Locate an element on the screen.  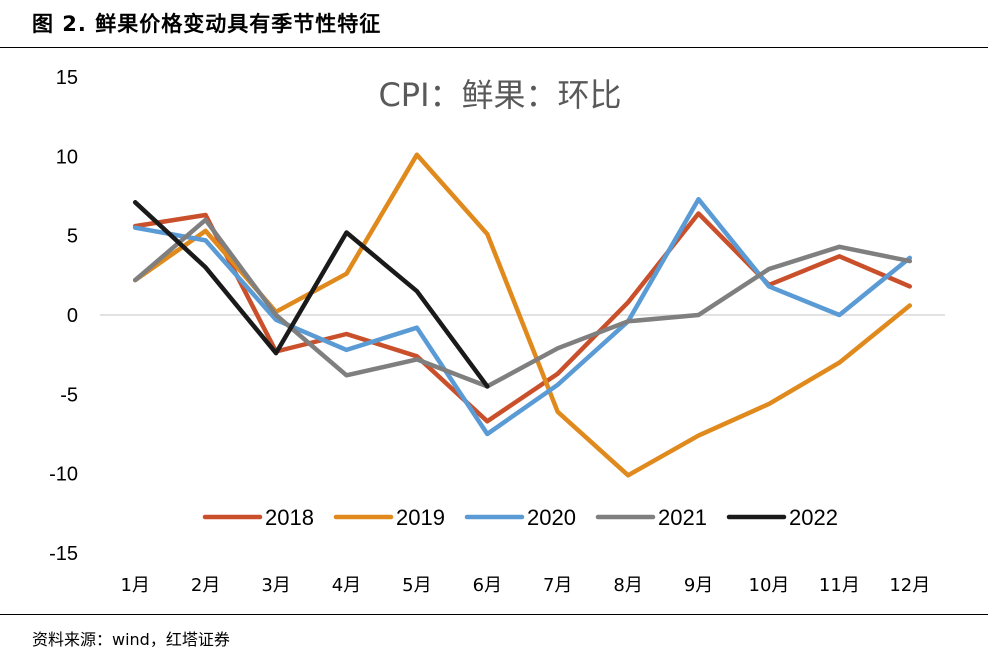
y-tick-label: -5 is located at coordinates (69, 395).